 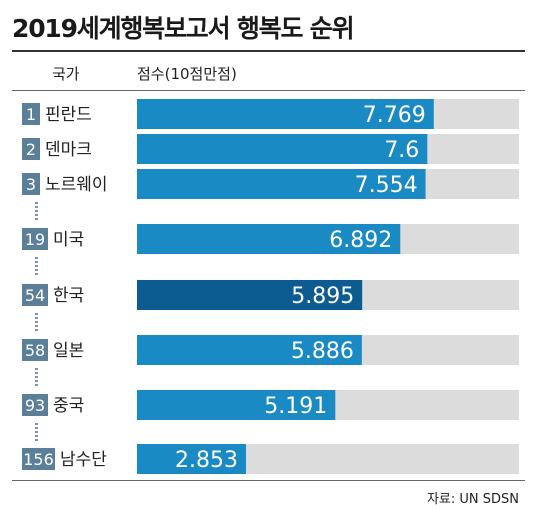 What do you see at coordinates (76, 185) in the screenshot?
I see `country-label: 노르웨이` at bounding box center [76, 185].